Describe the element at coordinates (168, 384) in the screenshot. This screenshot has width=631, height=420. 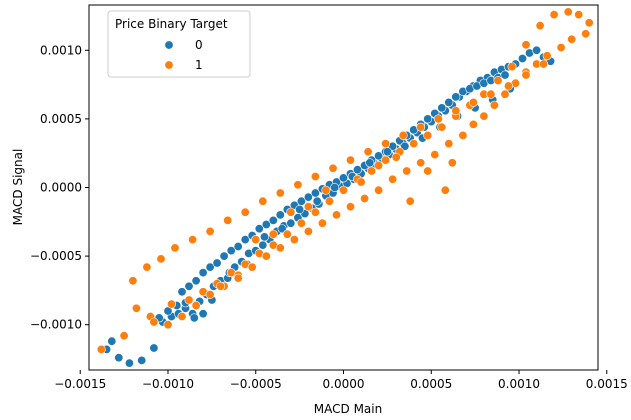
I see `x-tick-label: −0.0010` at that location.